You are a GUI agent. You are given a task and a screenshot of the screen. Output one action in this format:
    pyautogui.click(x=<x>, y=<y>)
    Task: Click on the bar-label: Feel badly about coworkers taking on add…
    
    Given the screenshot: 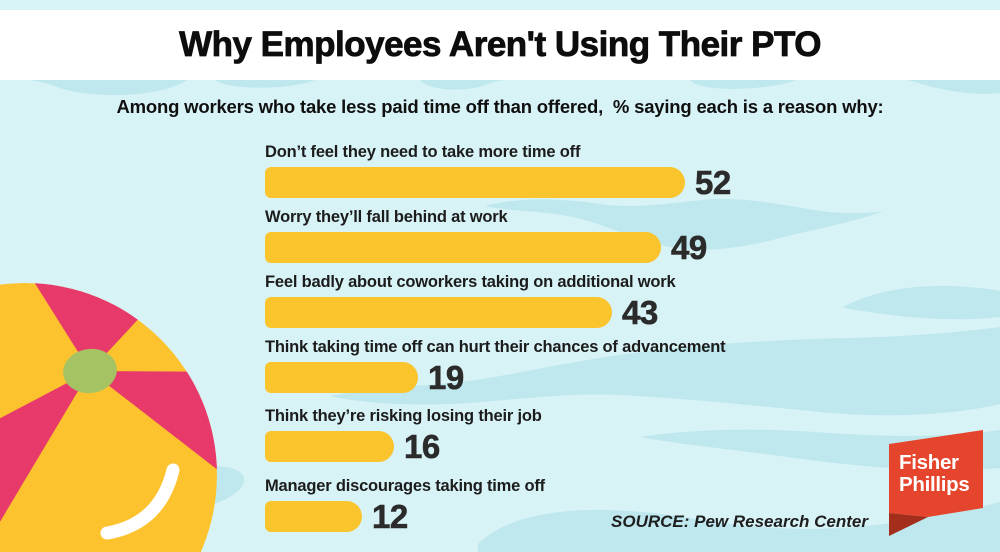 What is the action you would take?
    pyautogui.click(x=470, y=282)
    